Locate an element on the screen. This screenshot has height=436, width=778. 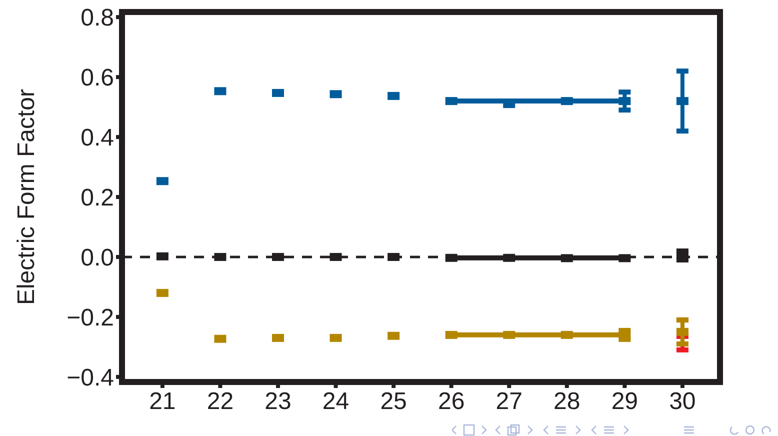
x-tick-label: 22 is located at coordinates (220, 402).